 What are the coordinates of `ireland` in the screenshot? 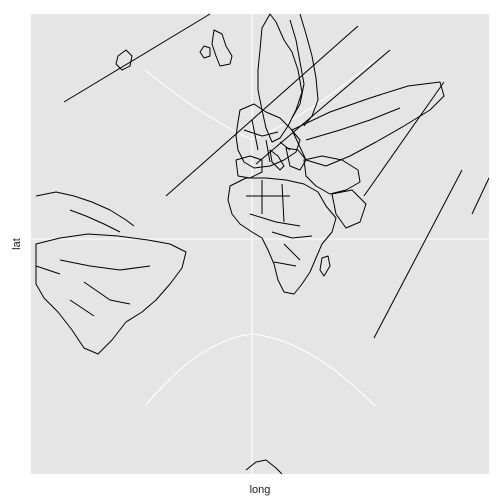 It's located at (205, 52).